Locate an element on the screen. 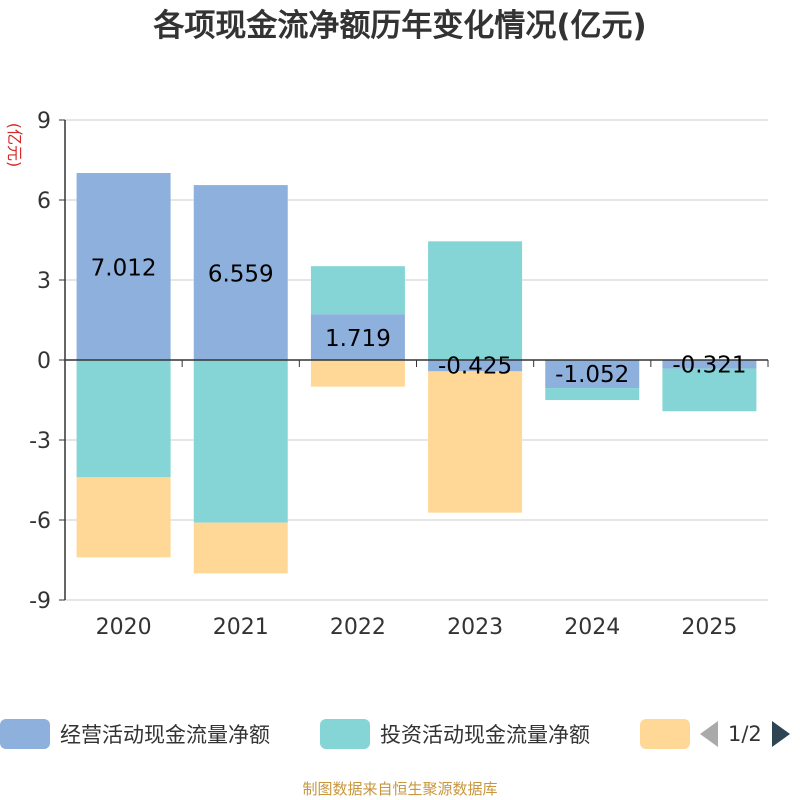 This screenshot has width=800, height=800. bar-series0-2022 is located at coordinates (357, 337).